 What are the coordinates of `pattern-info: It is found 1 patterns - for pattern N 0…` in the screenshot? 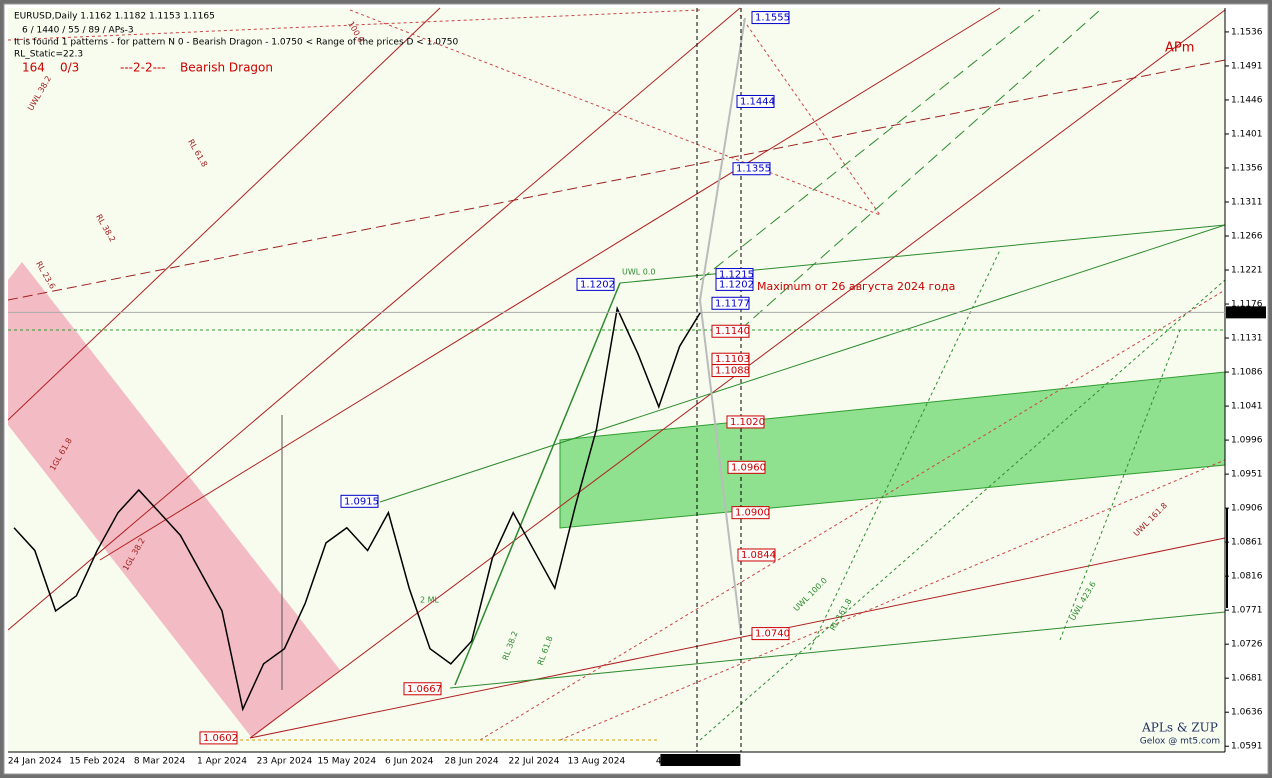 It's located at (236, 43).